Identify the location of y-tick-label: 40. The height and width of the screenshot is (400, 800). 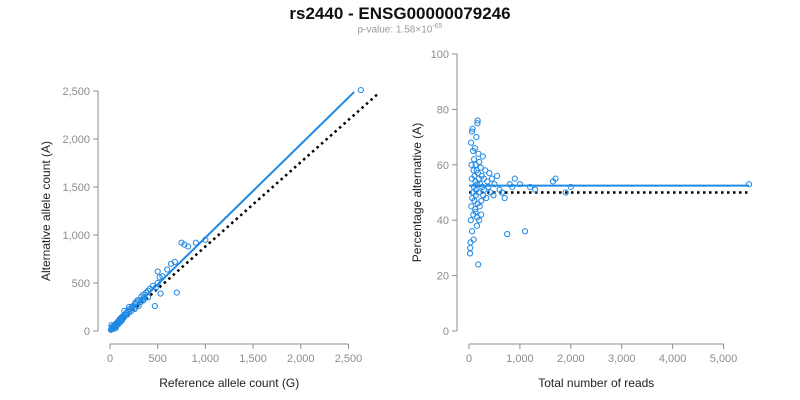
(443, 221).